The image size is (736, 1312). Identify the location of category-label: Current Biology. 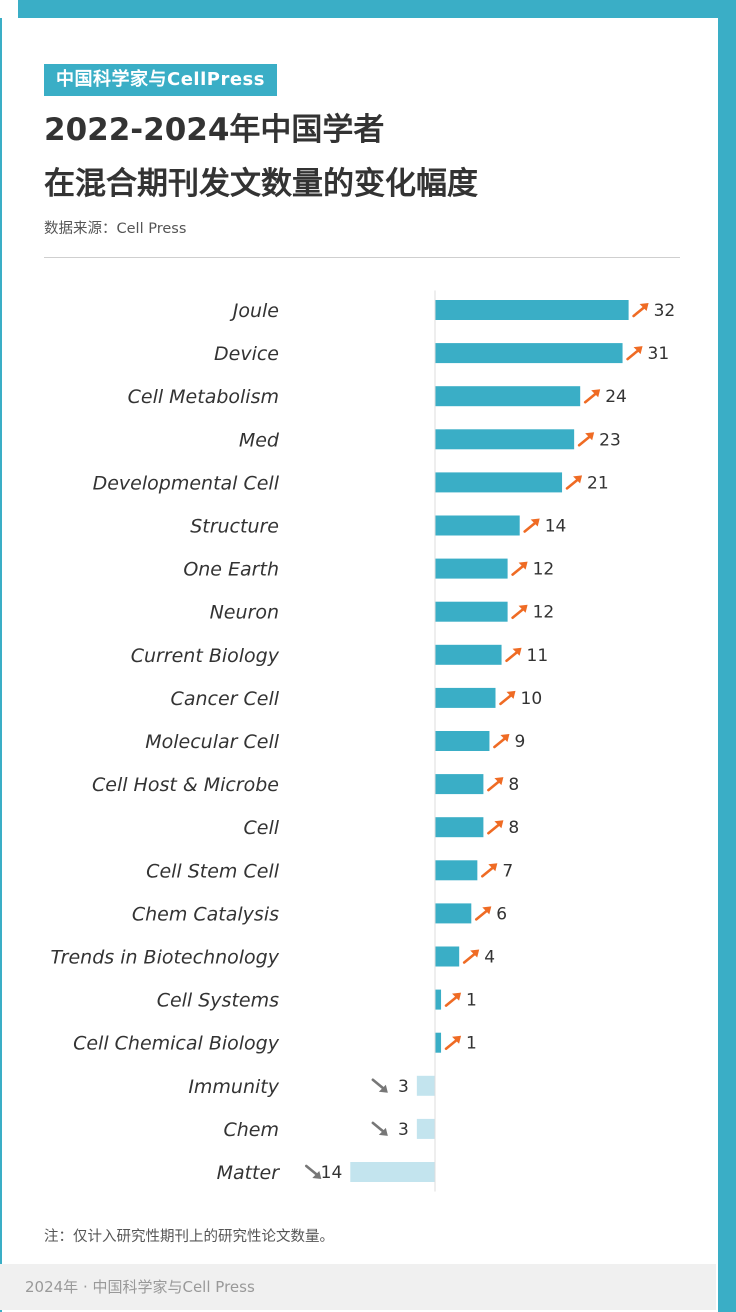
(205, 656).